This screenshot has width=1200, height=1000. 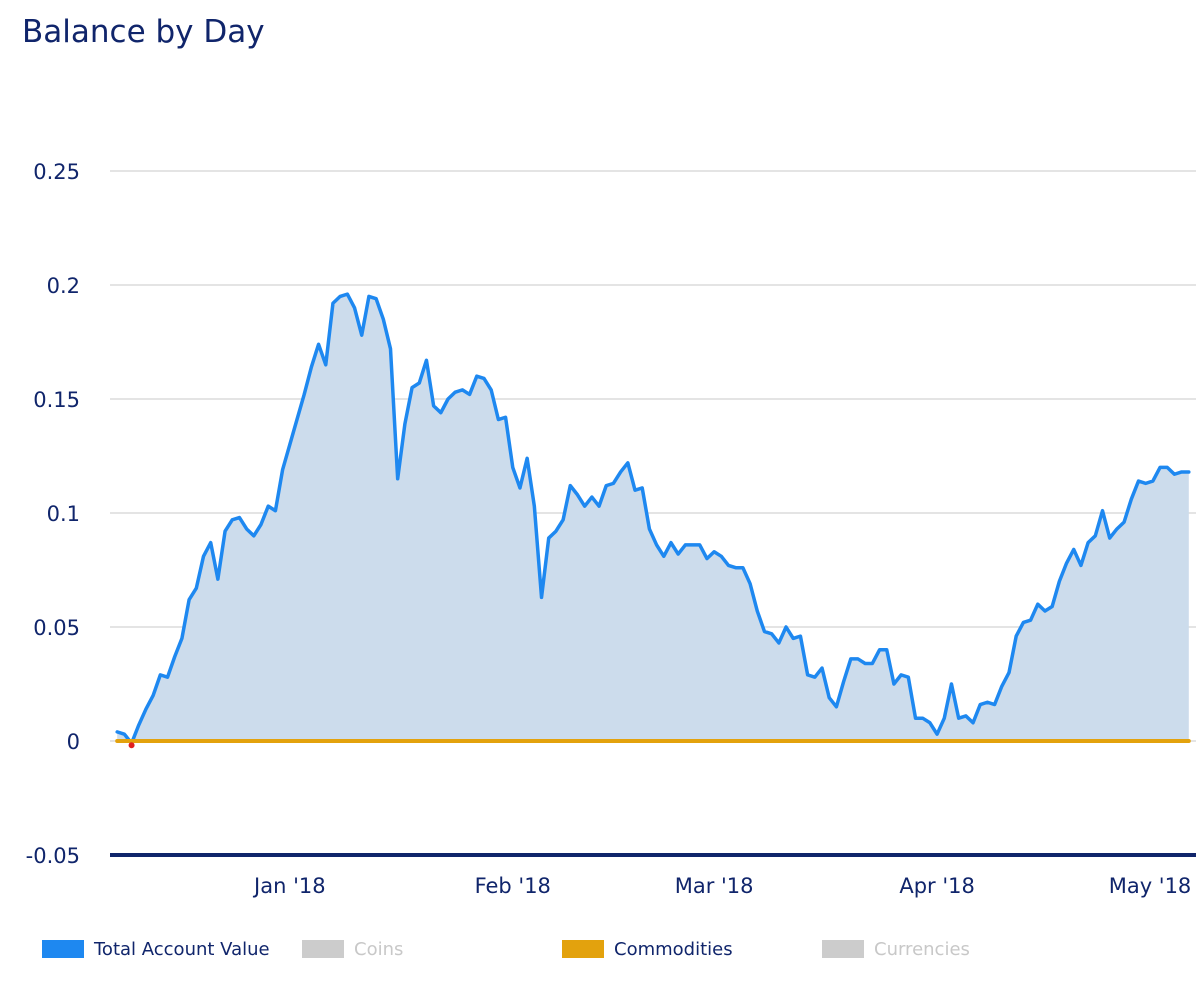 I want to click on y-tick-label: -0.05, so click(x=53, y=856).